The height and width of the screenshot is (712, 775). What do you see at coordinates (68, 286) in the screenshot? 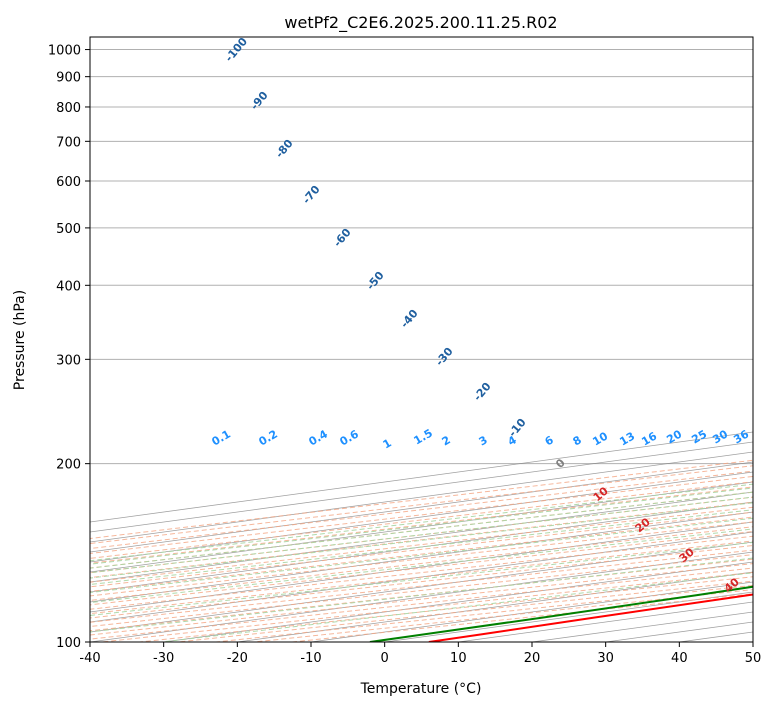
I see `y-tick-label: 400` at bounding box center [68, 286].